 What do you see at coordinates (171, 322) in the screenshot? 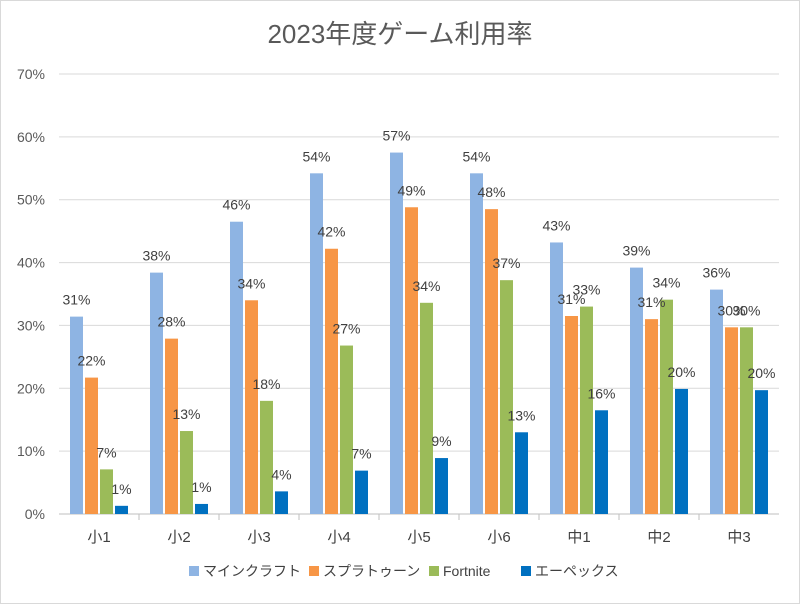
I see `data-label: 28%` at bounding box center [171, 322].